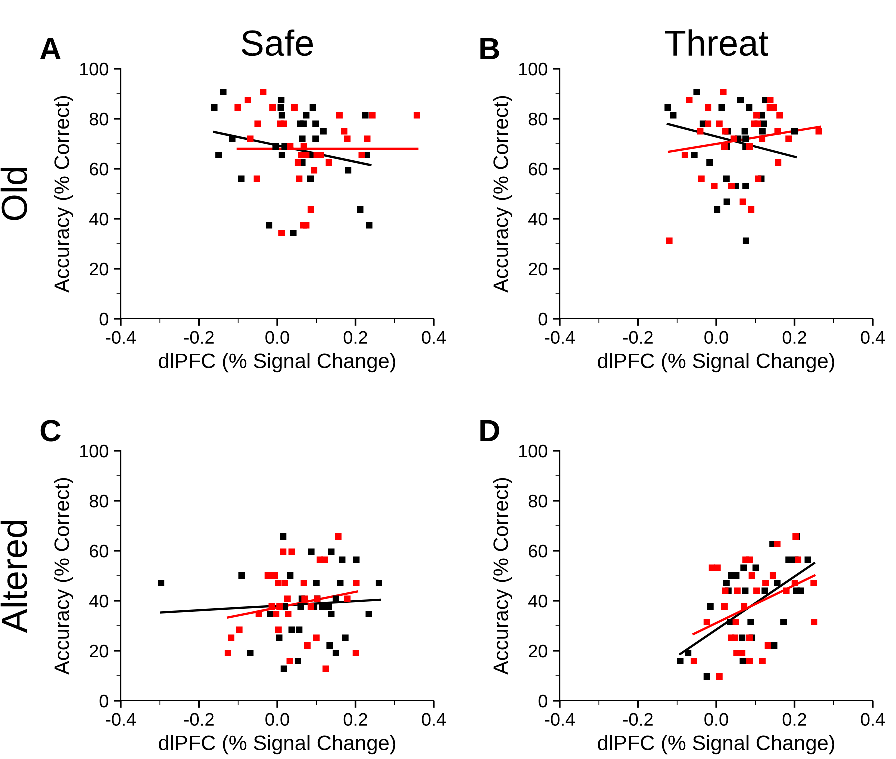 The width and height of the screenshot is (896, 759). I want to click on chart-title: A, so click(50, 49).